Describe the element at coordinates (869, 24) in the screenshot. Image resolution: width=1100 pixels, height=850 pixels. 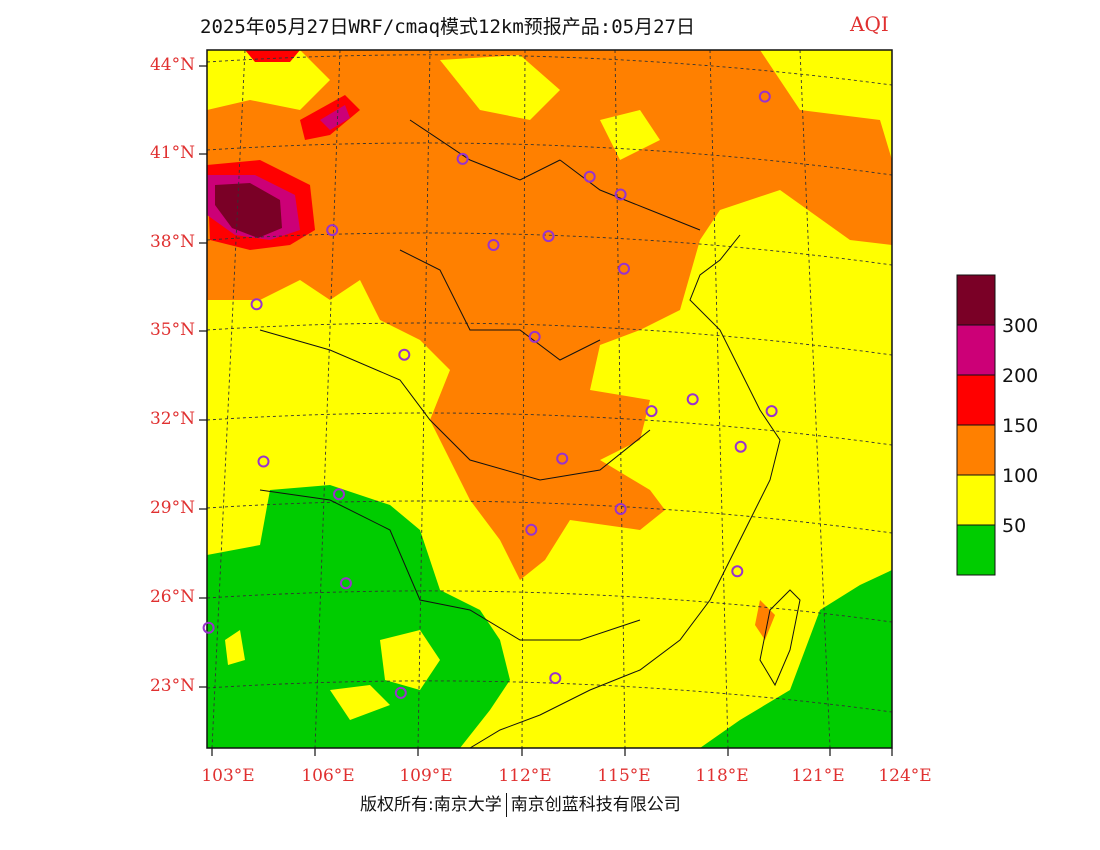
I see `variable-label: AQI` at that location.